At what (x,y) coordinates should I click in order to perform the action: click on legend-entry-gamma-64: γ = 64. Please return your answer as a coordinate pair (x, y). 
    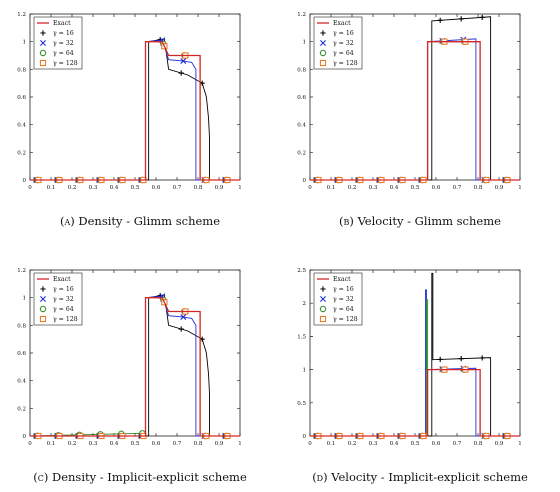
    Looking at the image, I should click on (56, 309).